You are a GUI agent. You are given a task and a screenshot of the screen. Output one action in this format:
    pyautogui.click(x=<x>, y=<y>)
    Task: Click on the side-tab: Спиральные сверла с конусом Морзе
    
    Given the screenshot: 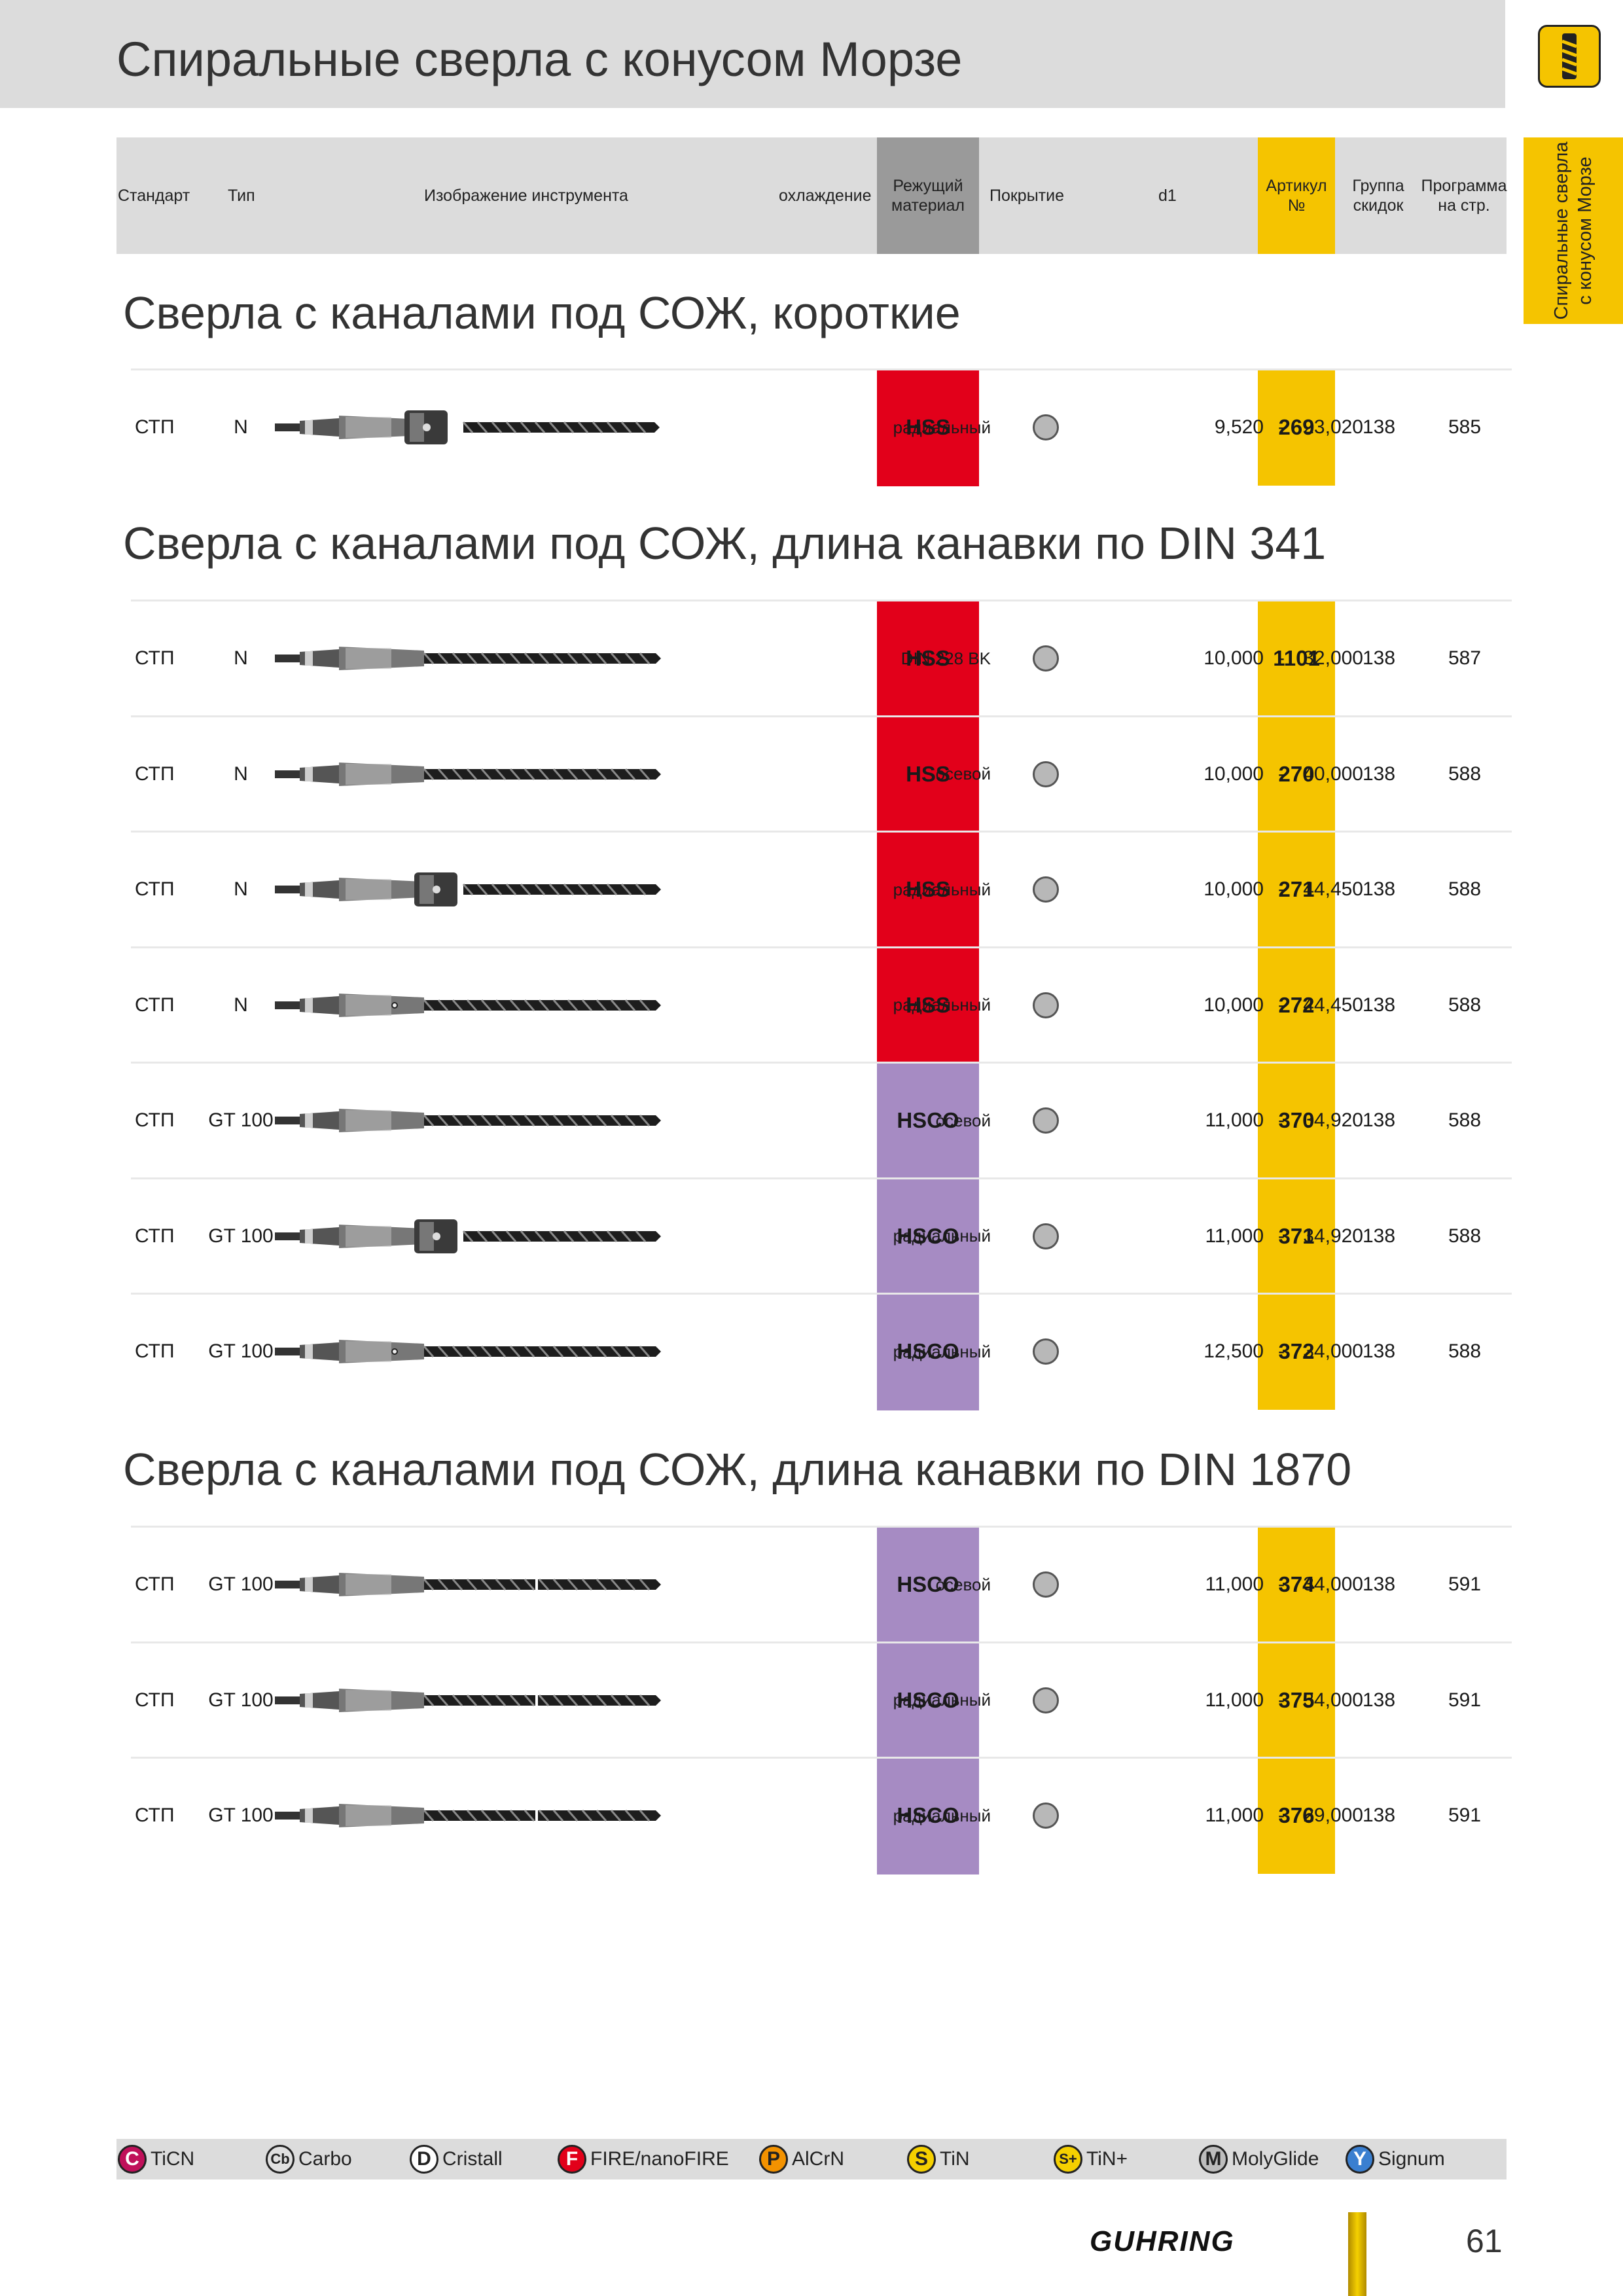 What is the action you would take?
    pyautogui.click(x=1573, y=230)
    